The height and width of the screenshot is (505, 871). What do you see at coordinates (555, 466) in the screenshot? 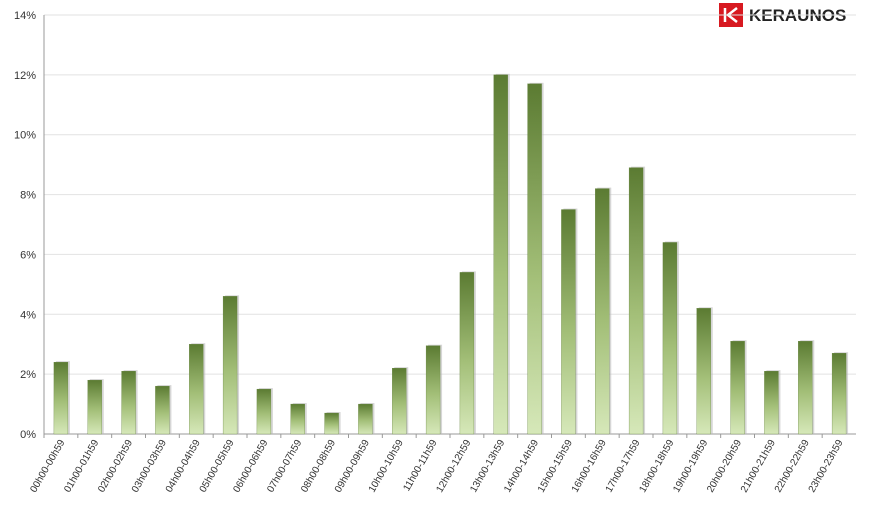
I see `x-tick-label: 15h00-15h59` at bounding box center [555, 466].